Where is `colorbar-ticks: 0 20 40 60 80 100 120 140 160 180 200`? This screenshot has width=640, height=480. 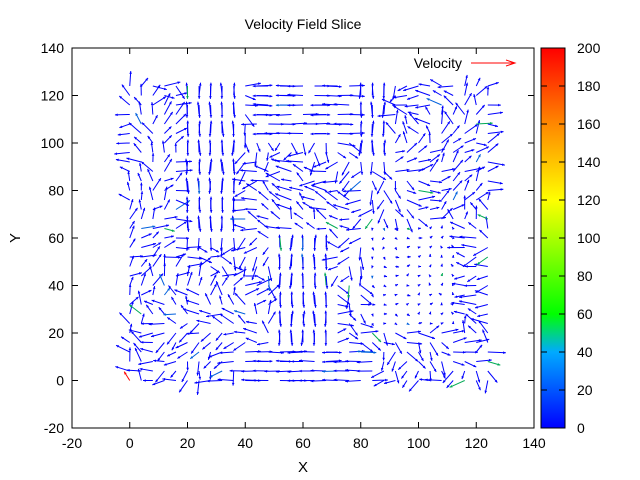 colorbar-ticks: 0 20 40 60 80 100 120 140 160 180 200 is located at coordinates (571, 238).